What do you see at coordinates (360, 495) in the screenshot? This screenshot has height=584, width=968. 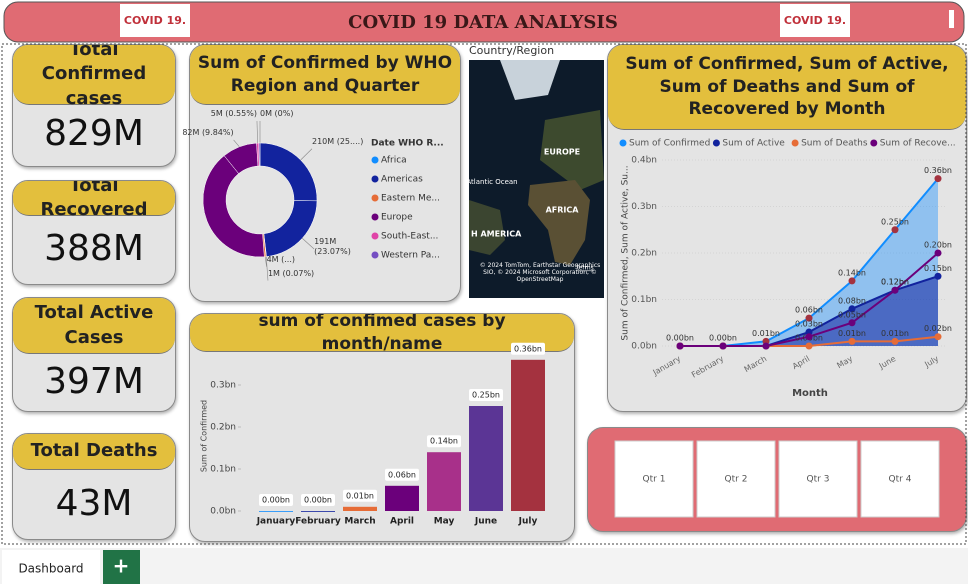 I see `data-label: 0.01bn` at bounding box center [360, 495].